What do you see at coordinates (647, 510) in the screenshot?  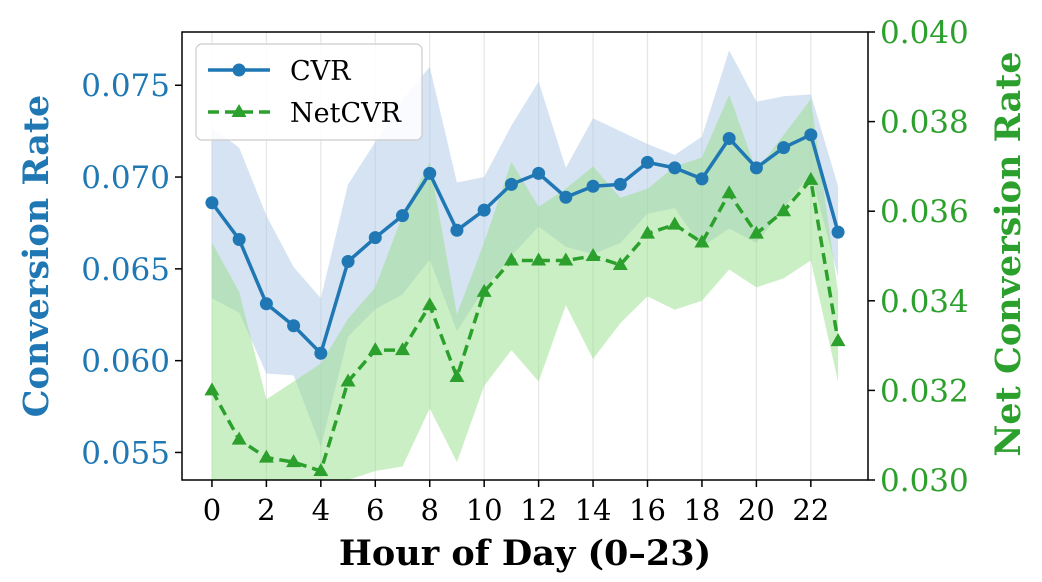 I see `x-tick-label-16: 16` at bounding box center [647, 510].